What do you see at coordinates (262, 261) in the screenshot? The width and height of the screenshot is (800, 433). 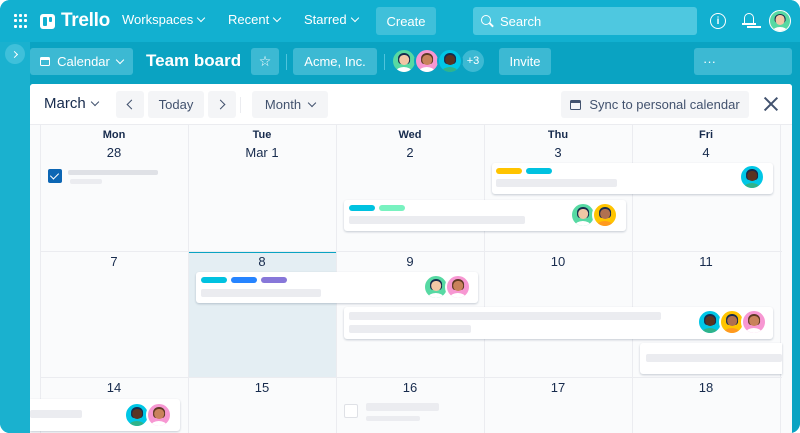 I see `day-number: 8` at bounding box center [262, 261].